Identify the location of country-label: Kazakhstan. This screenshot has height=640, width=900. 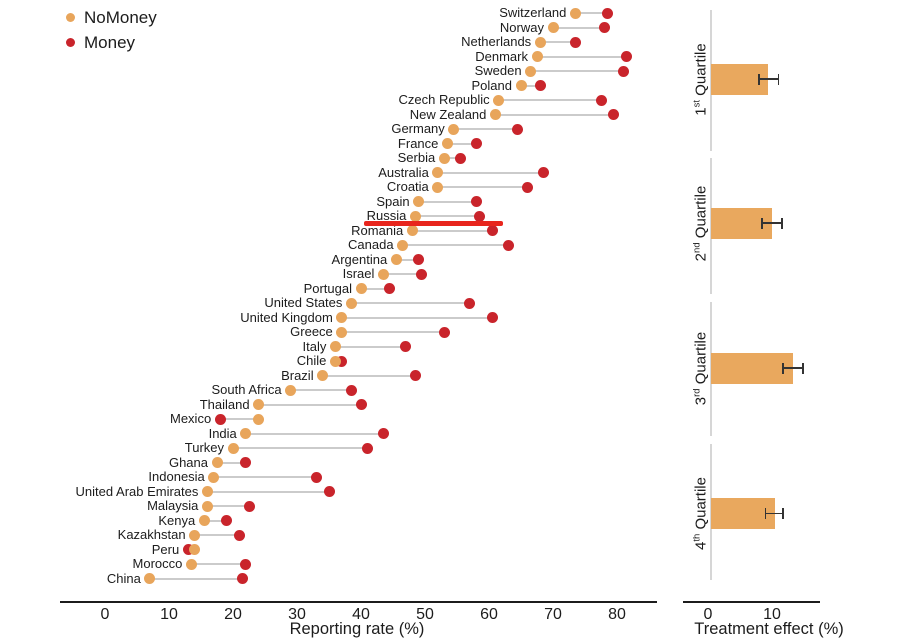
(151, 534).